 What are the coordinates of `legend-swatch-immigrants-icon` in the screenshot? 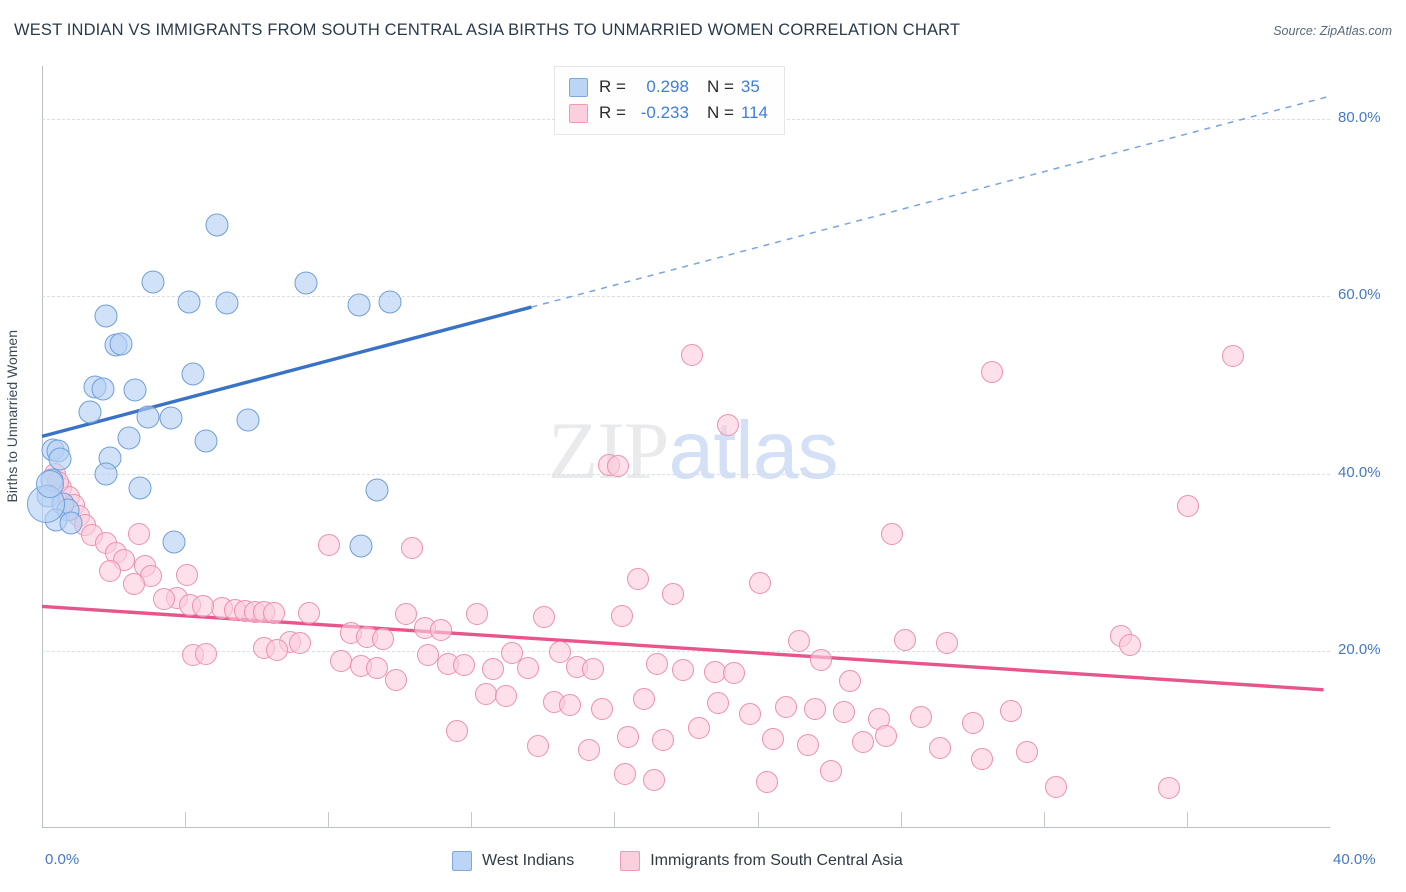 It's located at (630, 861).